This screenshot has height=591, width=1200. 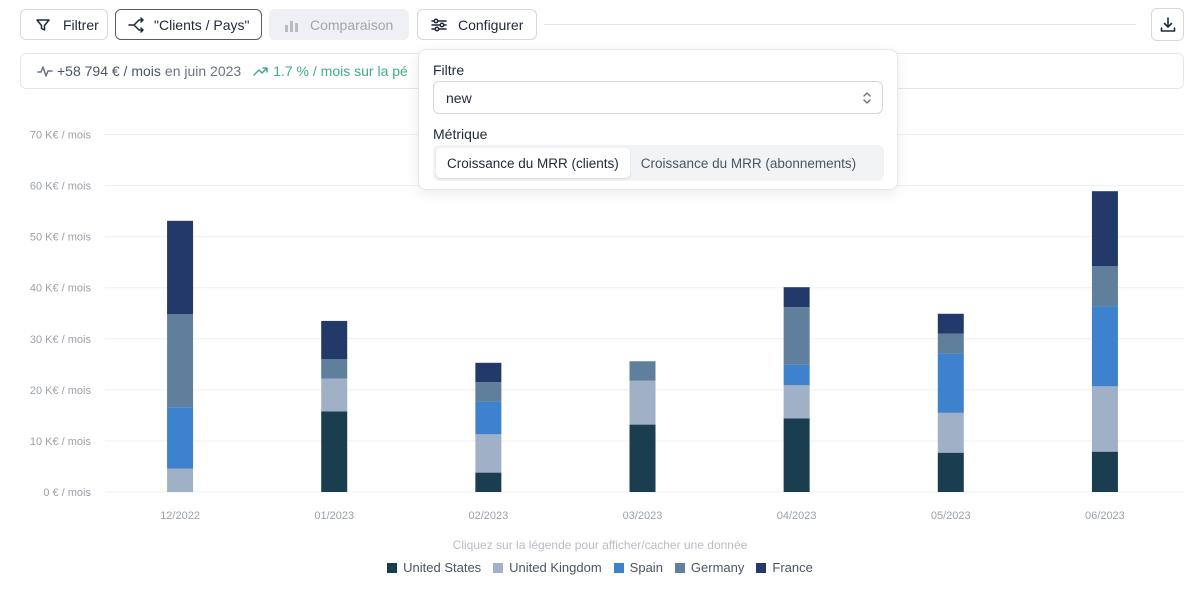 I want to click on download-icon, so click(x=1167, y=24).